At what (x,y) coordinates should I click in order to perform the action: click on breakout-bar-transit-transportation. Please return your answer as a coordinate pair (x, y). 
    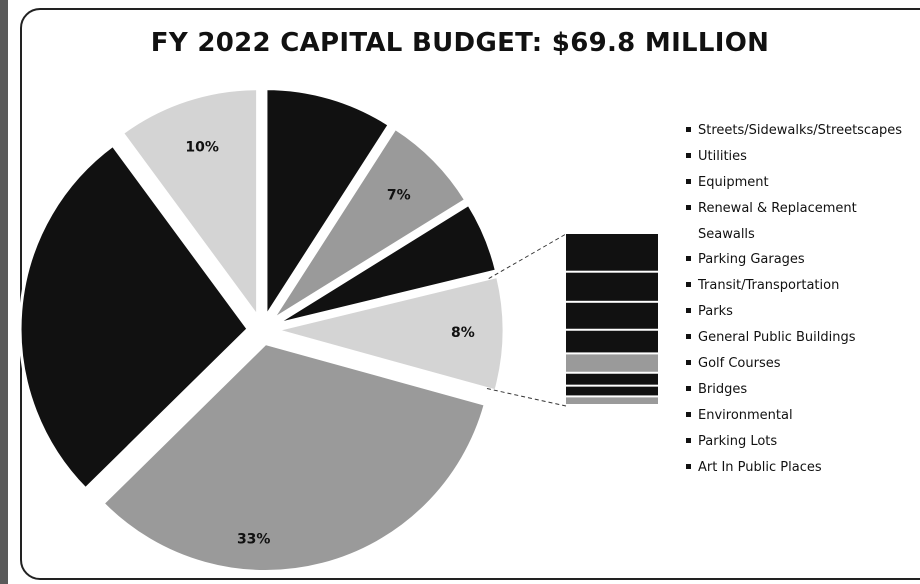
    Looking at the image, I should click on (612, 252).